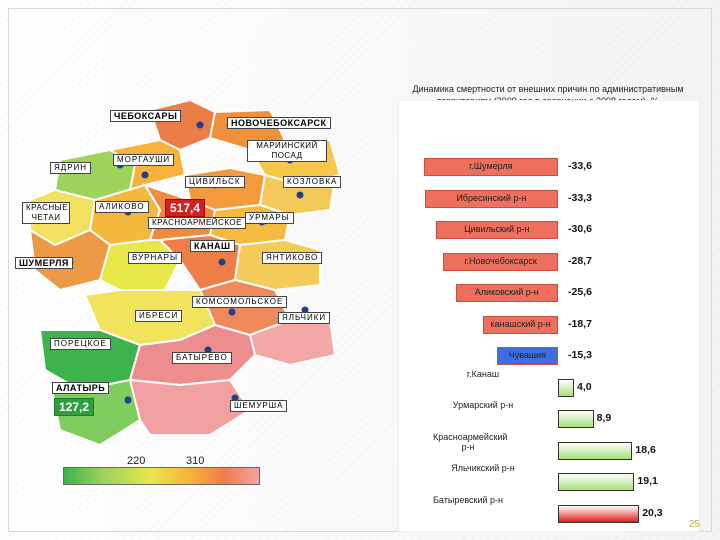 This screenshot has height=540, width=720. Describe the element at coordinates (292, 258) in the screenshot. I see `district-label: ЯНТИКОВО` at that location.